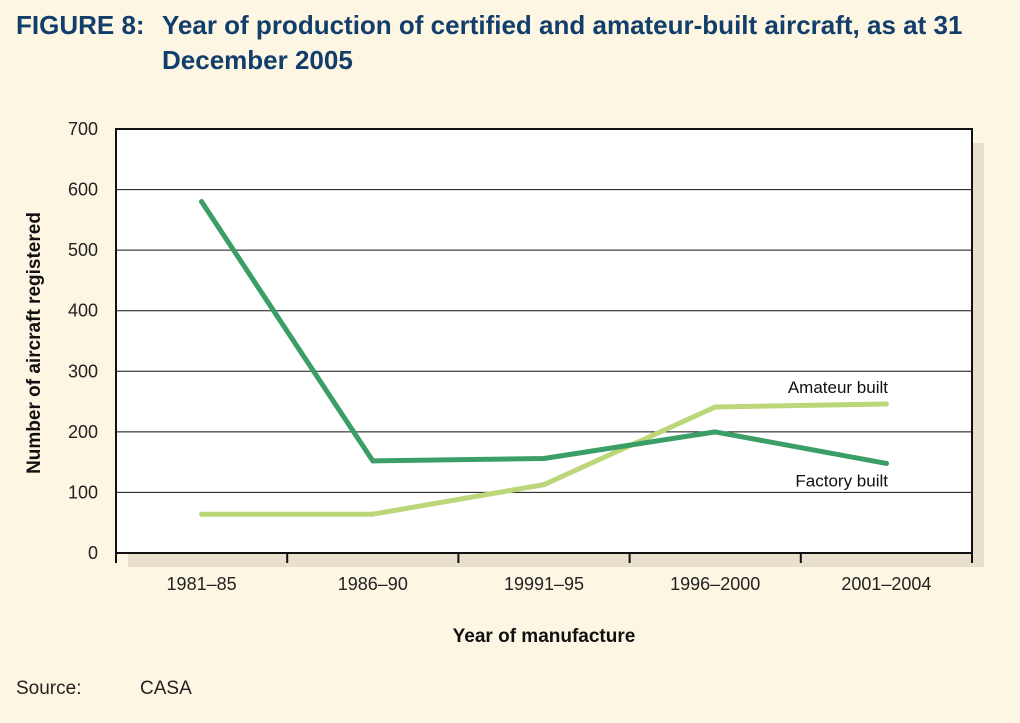  Describe the element at coordinates (715, 584) in the screenshot. I see `x-tick-label-3: 1996–2000` at that location.